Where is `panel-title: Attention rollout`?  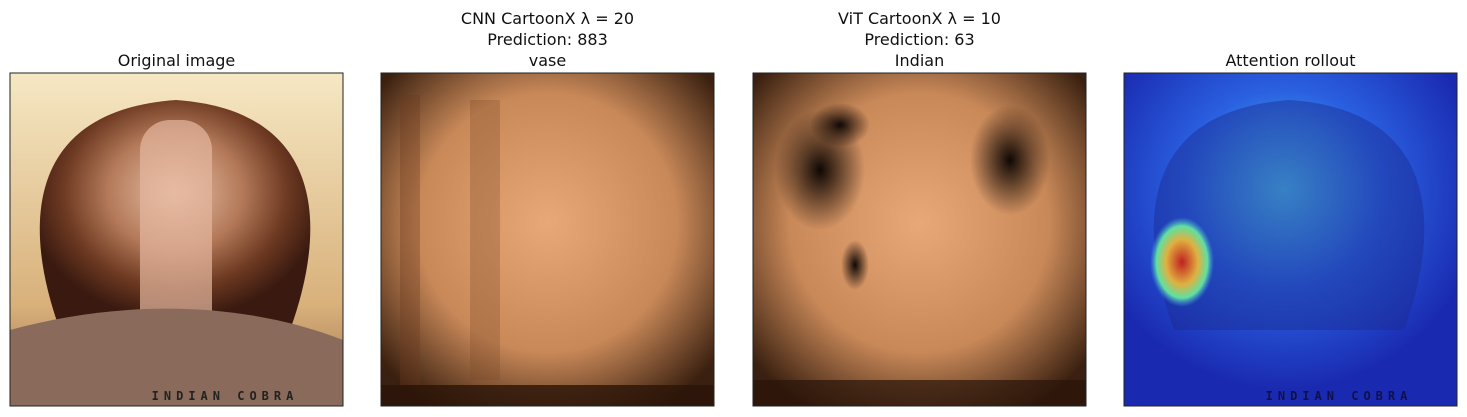
panel-title: Attention rollout is located at coordinates (1290, 60).